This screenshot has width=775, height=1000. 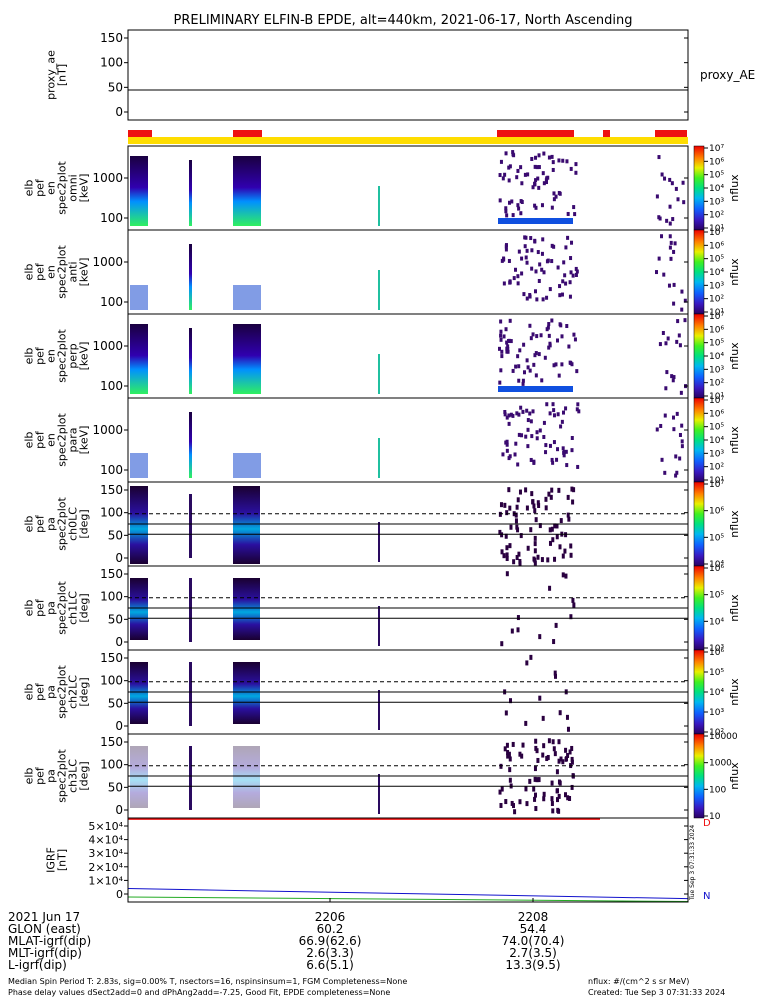 What do you see at coordinates (115, 703) in the screenshot?
I see `y-tick-label: 50` at bounding box center [115, 703].